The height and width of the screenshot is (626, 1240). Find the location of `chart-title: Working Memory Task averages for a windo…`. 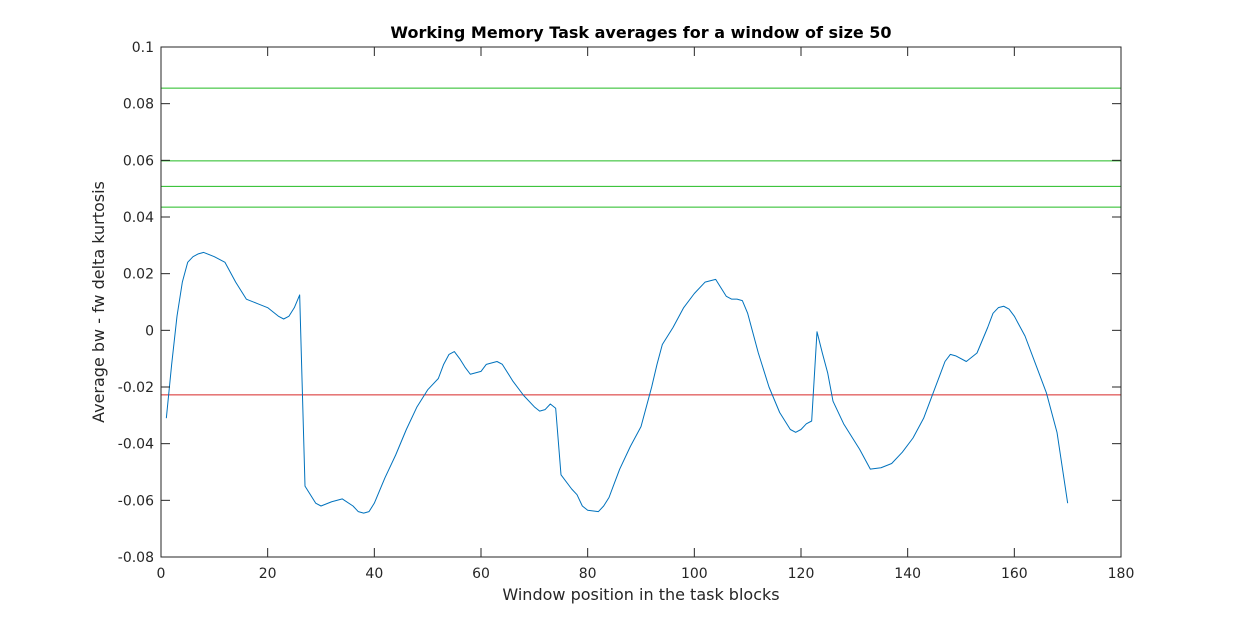

chart-title: Working Memory Task averages for a windo… is located at coordinates (640, 32).